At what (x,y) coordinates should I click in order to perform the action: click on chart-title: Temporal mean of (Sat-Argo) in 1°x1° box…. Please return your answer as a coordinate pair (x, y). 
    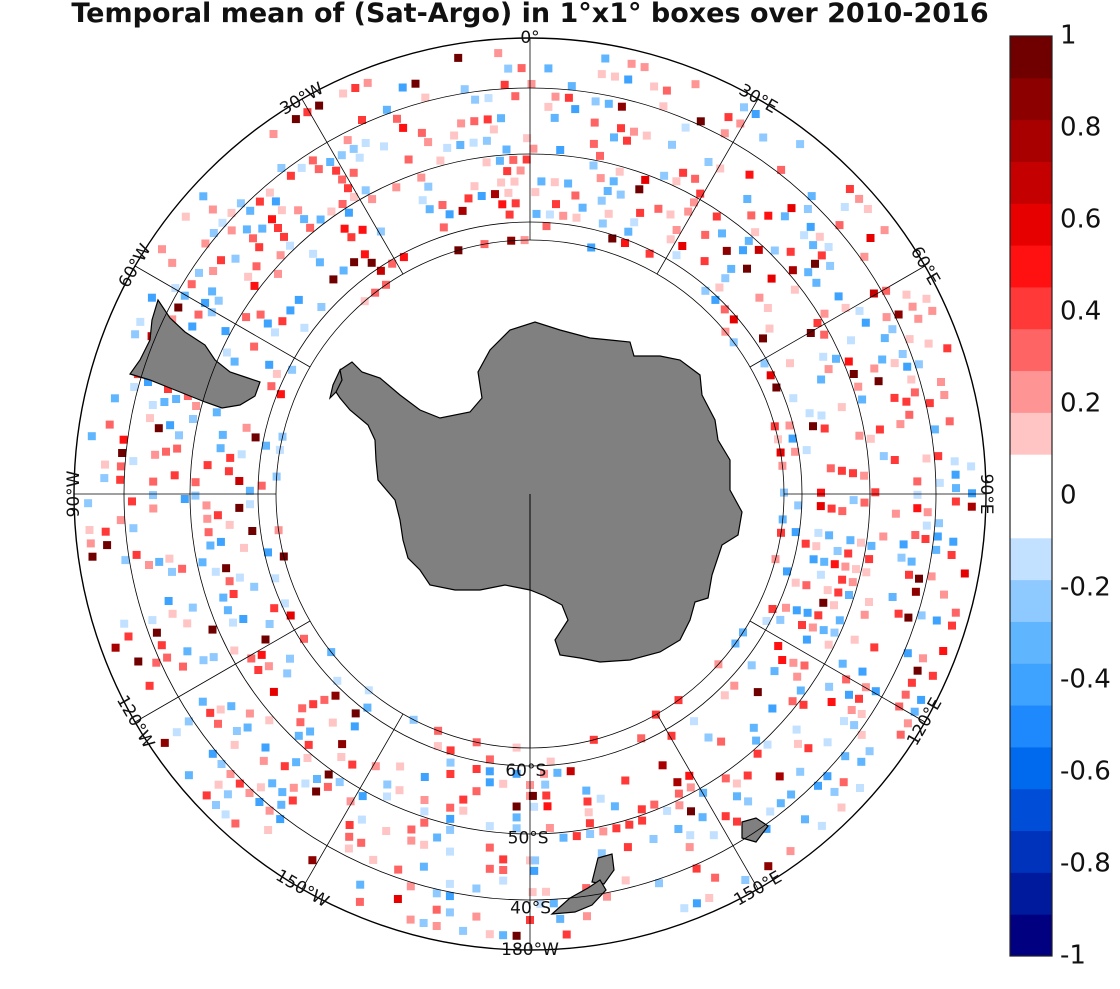
    Looking at the image, I should click on (530, 14).